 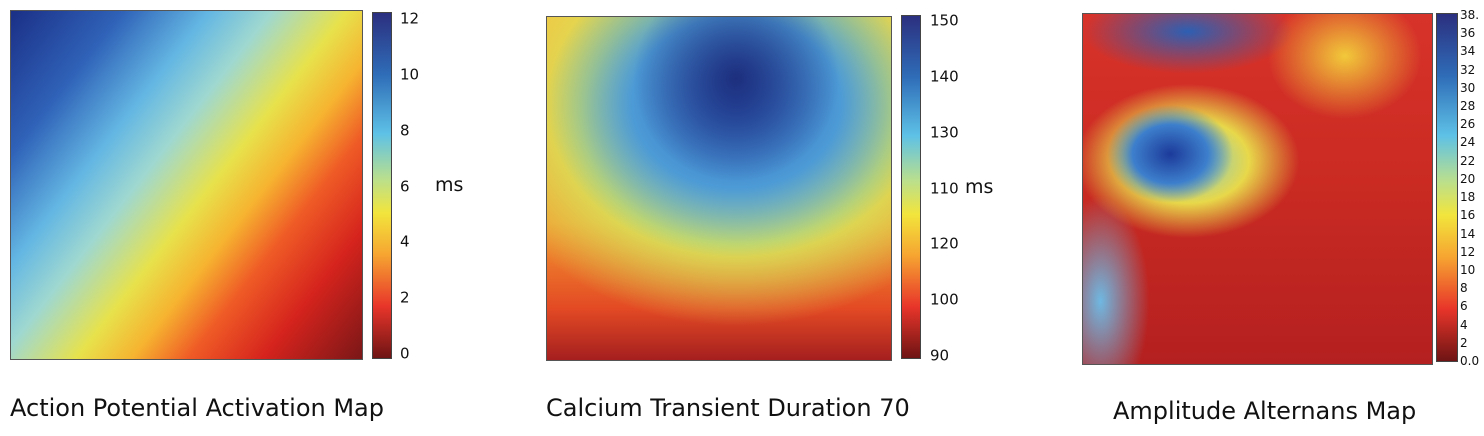 What do you see at coordinates (405, 353) in the screenshot?
I see `colorbar-tick-label: 0` at bounding box center [405, 353].